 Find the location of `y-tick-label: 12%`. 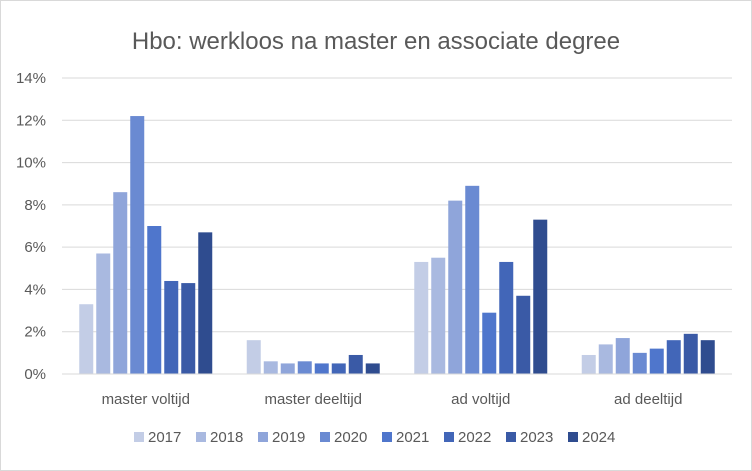

y-tick-label: 12% is located at coordinates (31, 120).